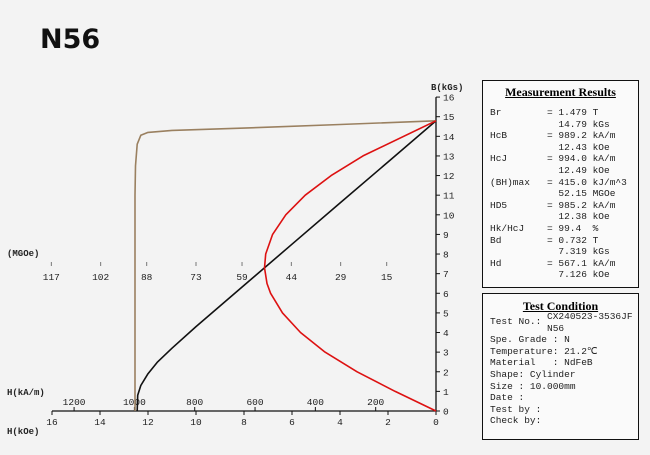  What do you see at coordinates (449, 98) in the screenshot?
I see `y-tick-label: 16` at bounding box center [449, 98].